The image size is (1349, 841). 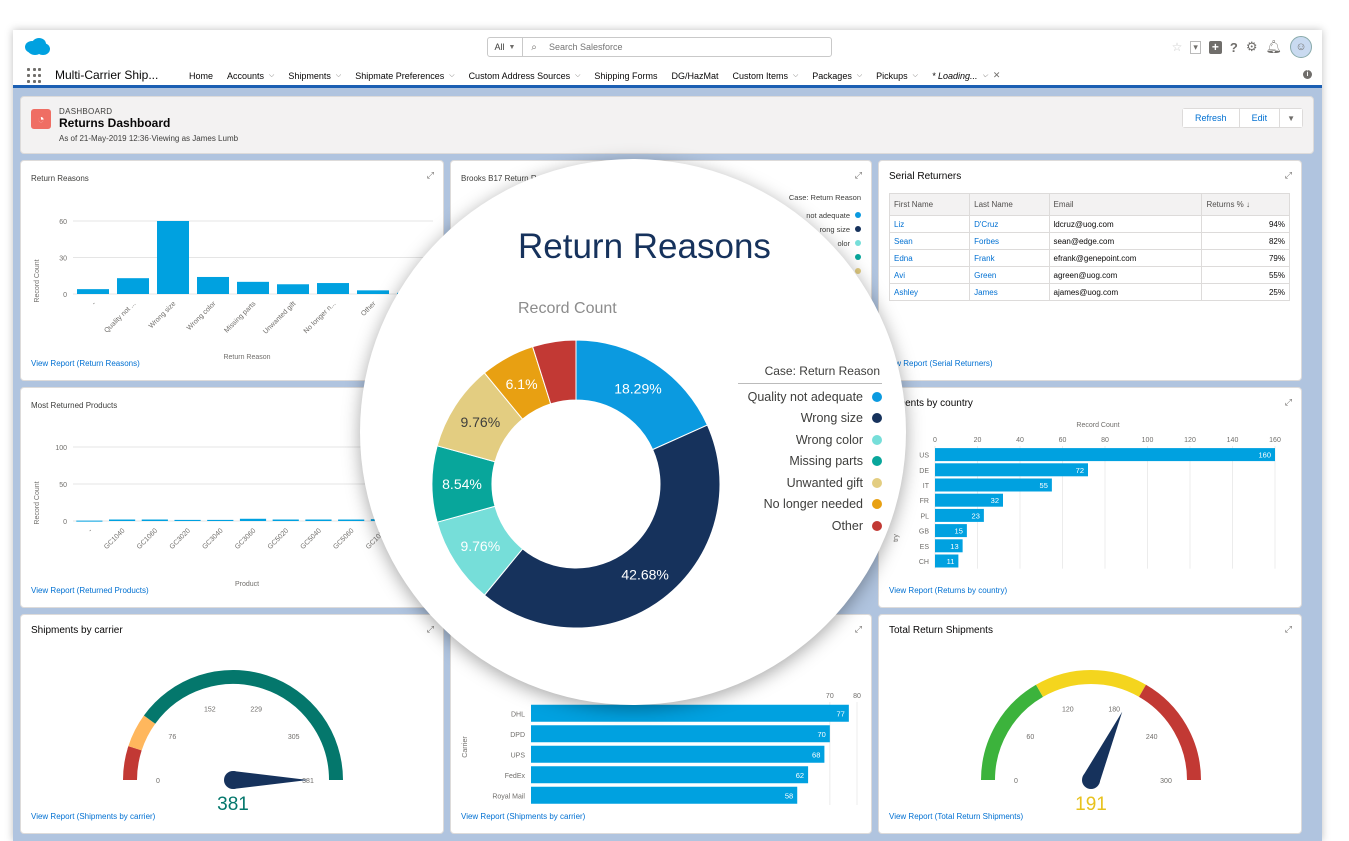 I want to click on setup-gear-icon: ⚙, so click(x=1251, y=46).